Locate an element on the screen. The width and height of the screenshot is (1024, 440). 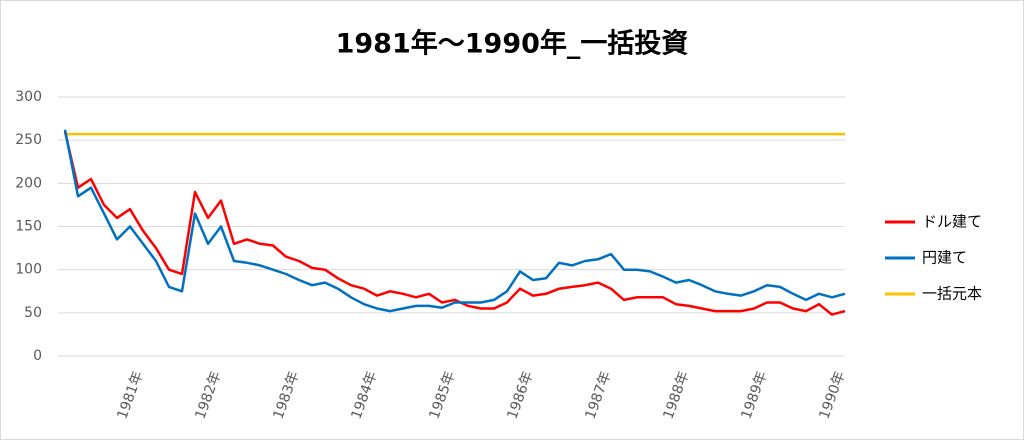
legend-label: ドル建て is located at coordinates (952, 222).